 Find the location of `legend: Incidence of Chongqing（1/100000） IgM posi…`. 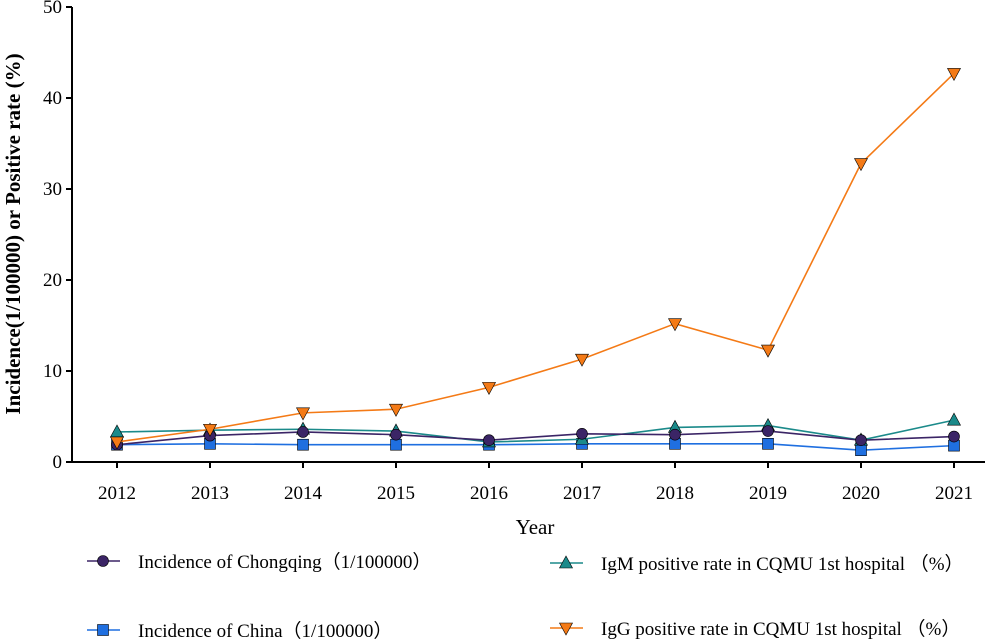

legend: Incidence of Chongqing（1/100000） IgM posi… is located at coordinates (525, 596).